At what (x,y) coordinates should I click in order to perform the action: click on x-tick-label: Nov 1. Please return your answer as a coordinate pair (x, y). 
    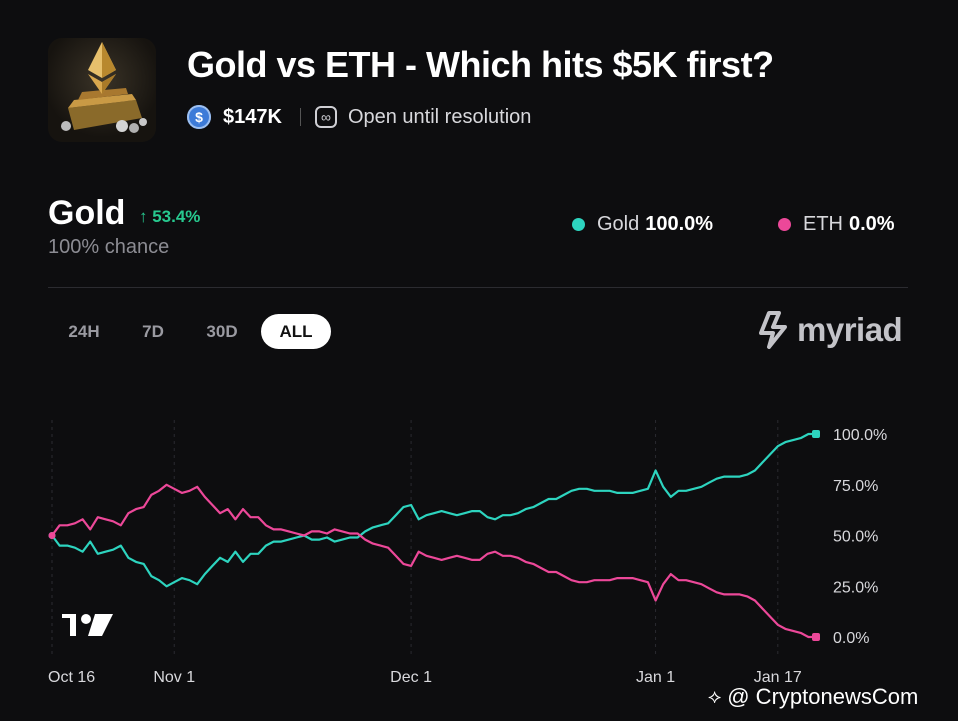
    Looking at the image, I should click on (174, 677).